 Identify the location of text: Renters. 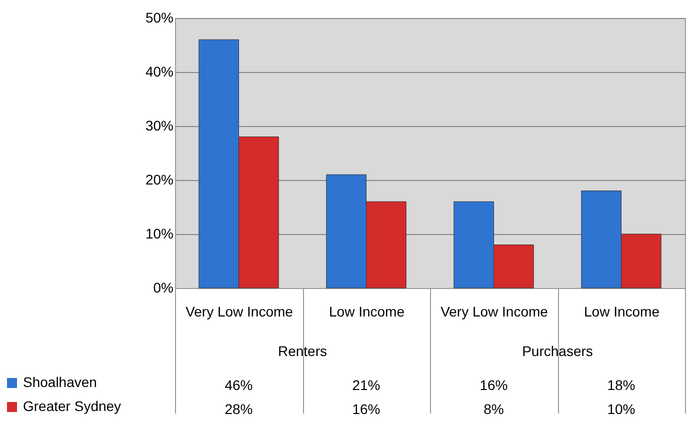
(303, 351).